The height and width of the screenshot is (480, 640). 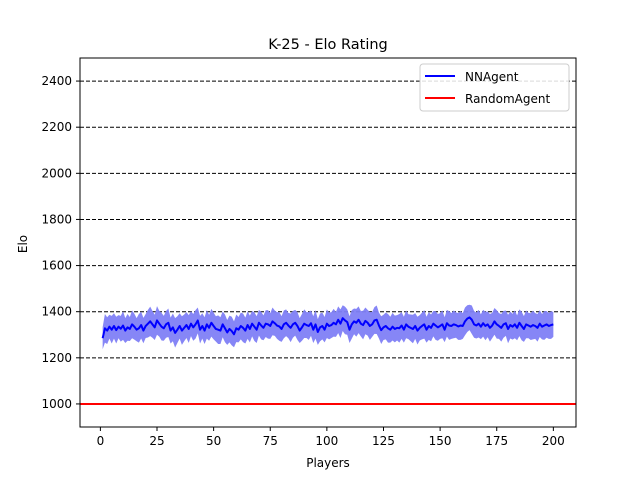 What do you see at coordinates (326, 441) in the screenshot?
I see `x-tick-label-100: 100` at bounding box center [326, 441].